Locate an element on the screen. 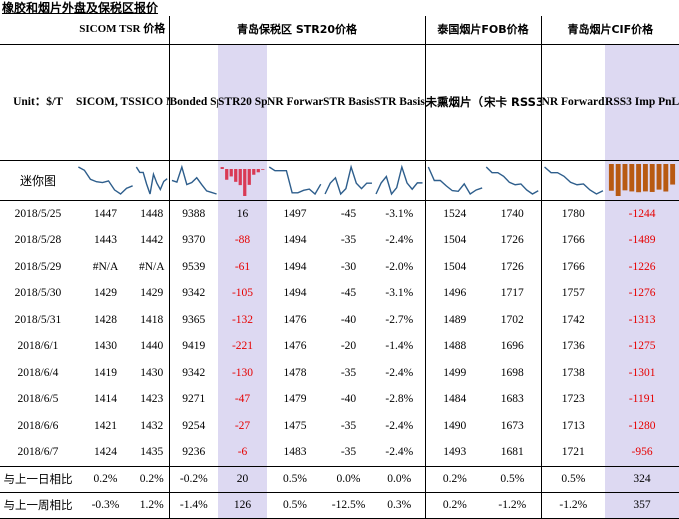 The width and height of the screenshot is (679, 519). header-fob-unsmoked: 未熏烟片（白片）(USD/T) is located at coordinates (454, 102).